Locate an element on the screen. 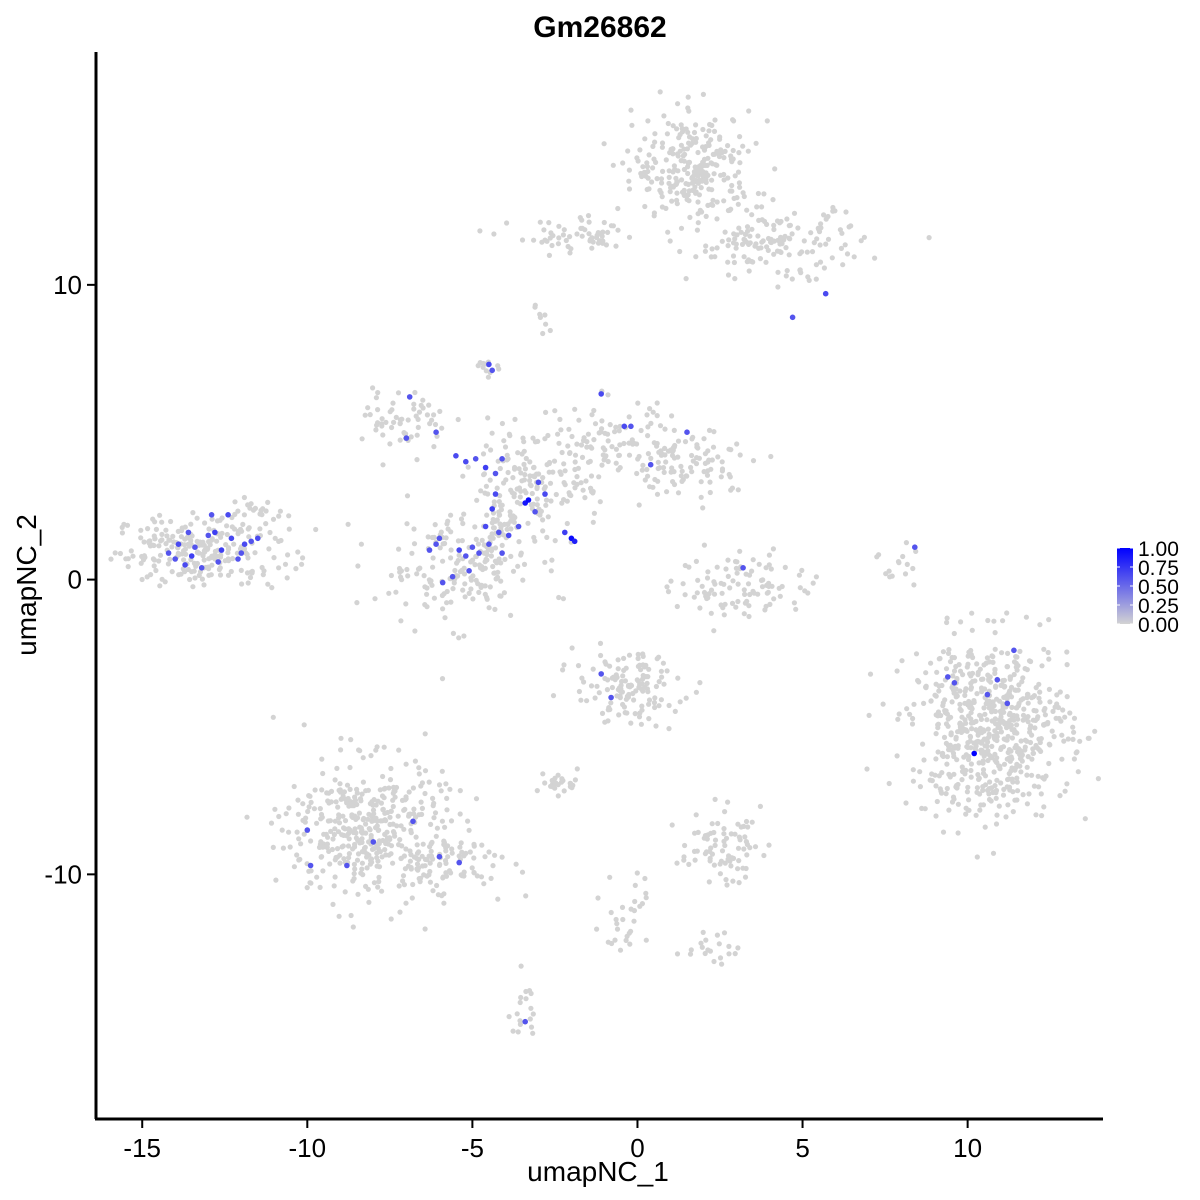  colorbar-tick-label: 0.00 is located at coordinates (1158, 625).